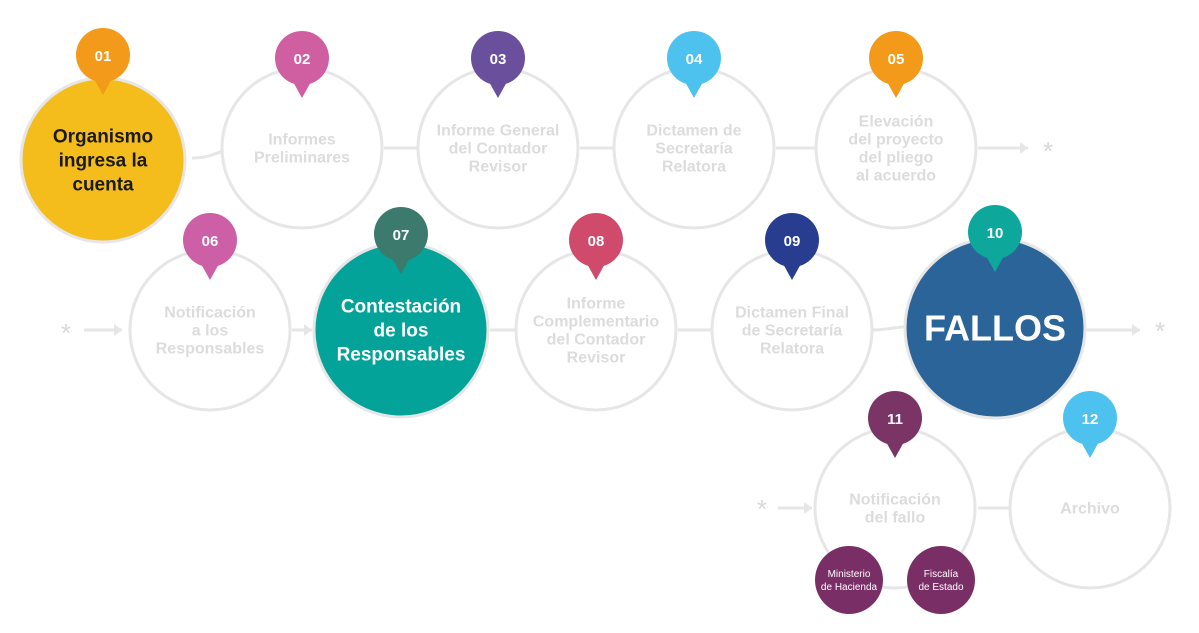  I want to click on sub-badge-label: Fiscalía, so click(941, 574).